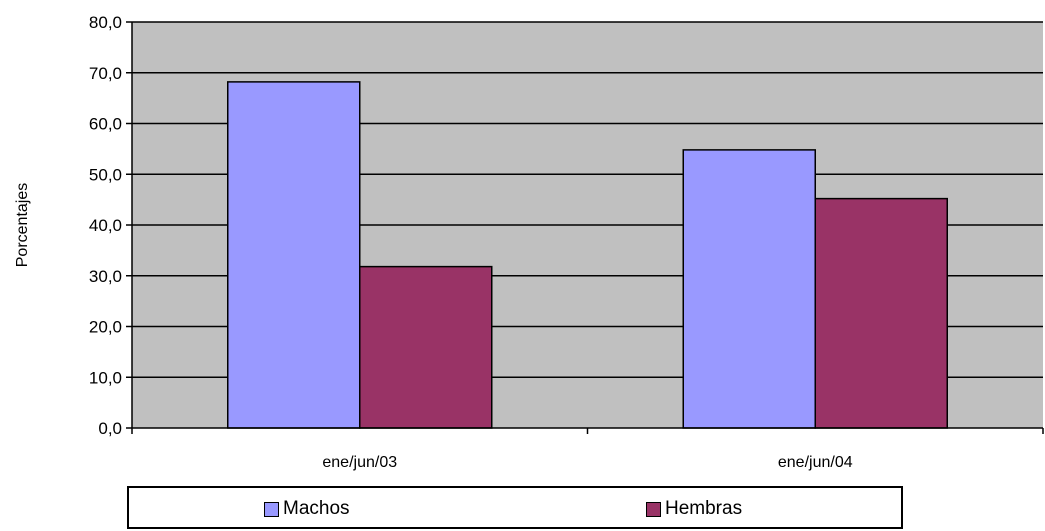  I want to click on legend-label-hembras: Hembras, so click(704, 508).